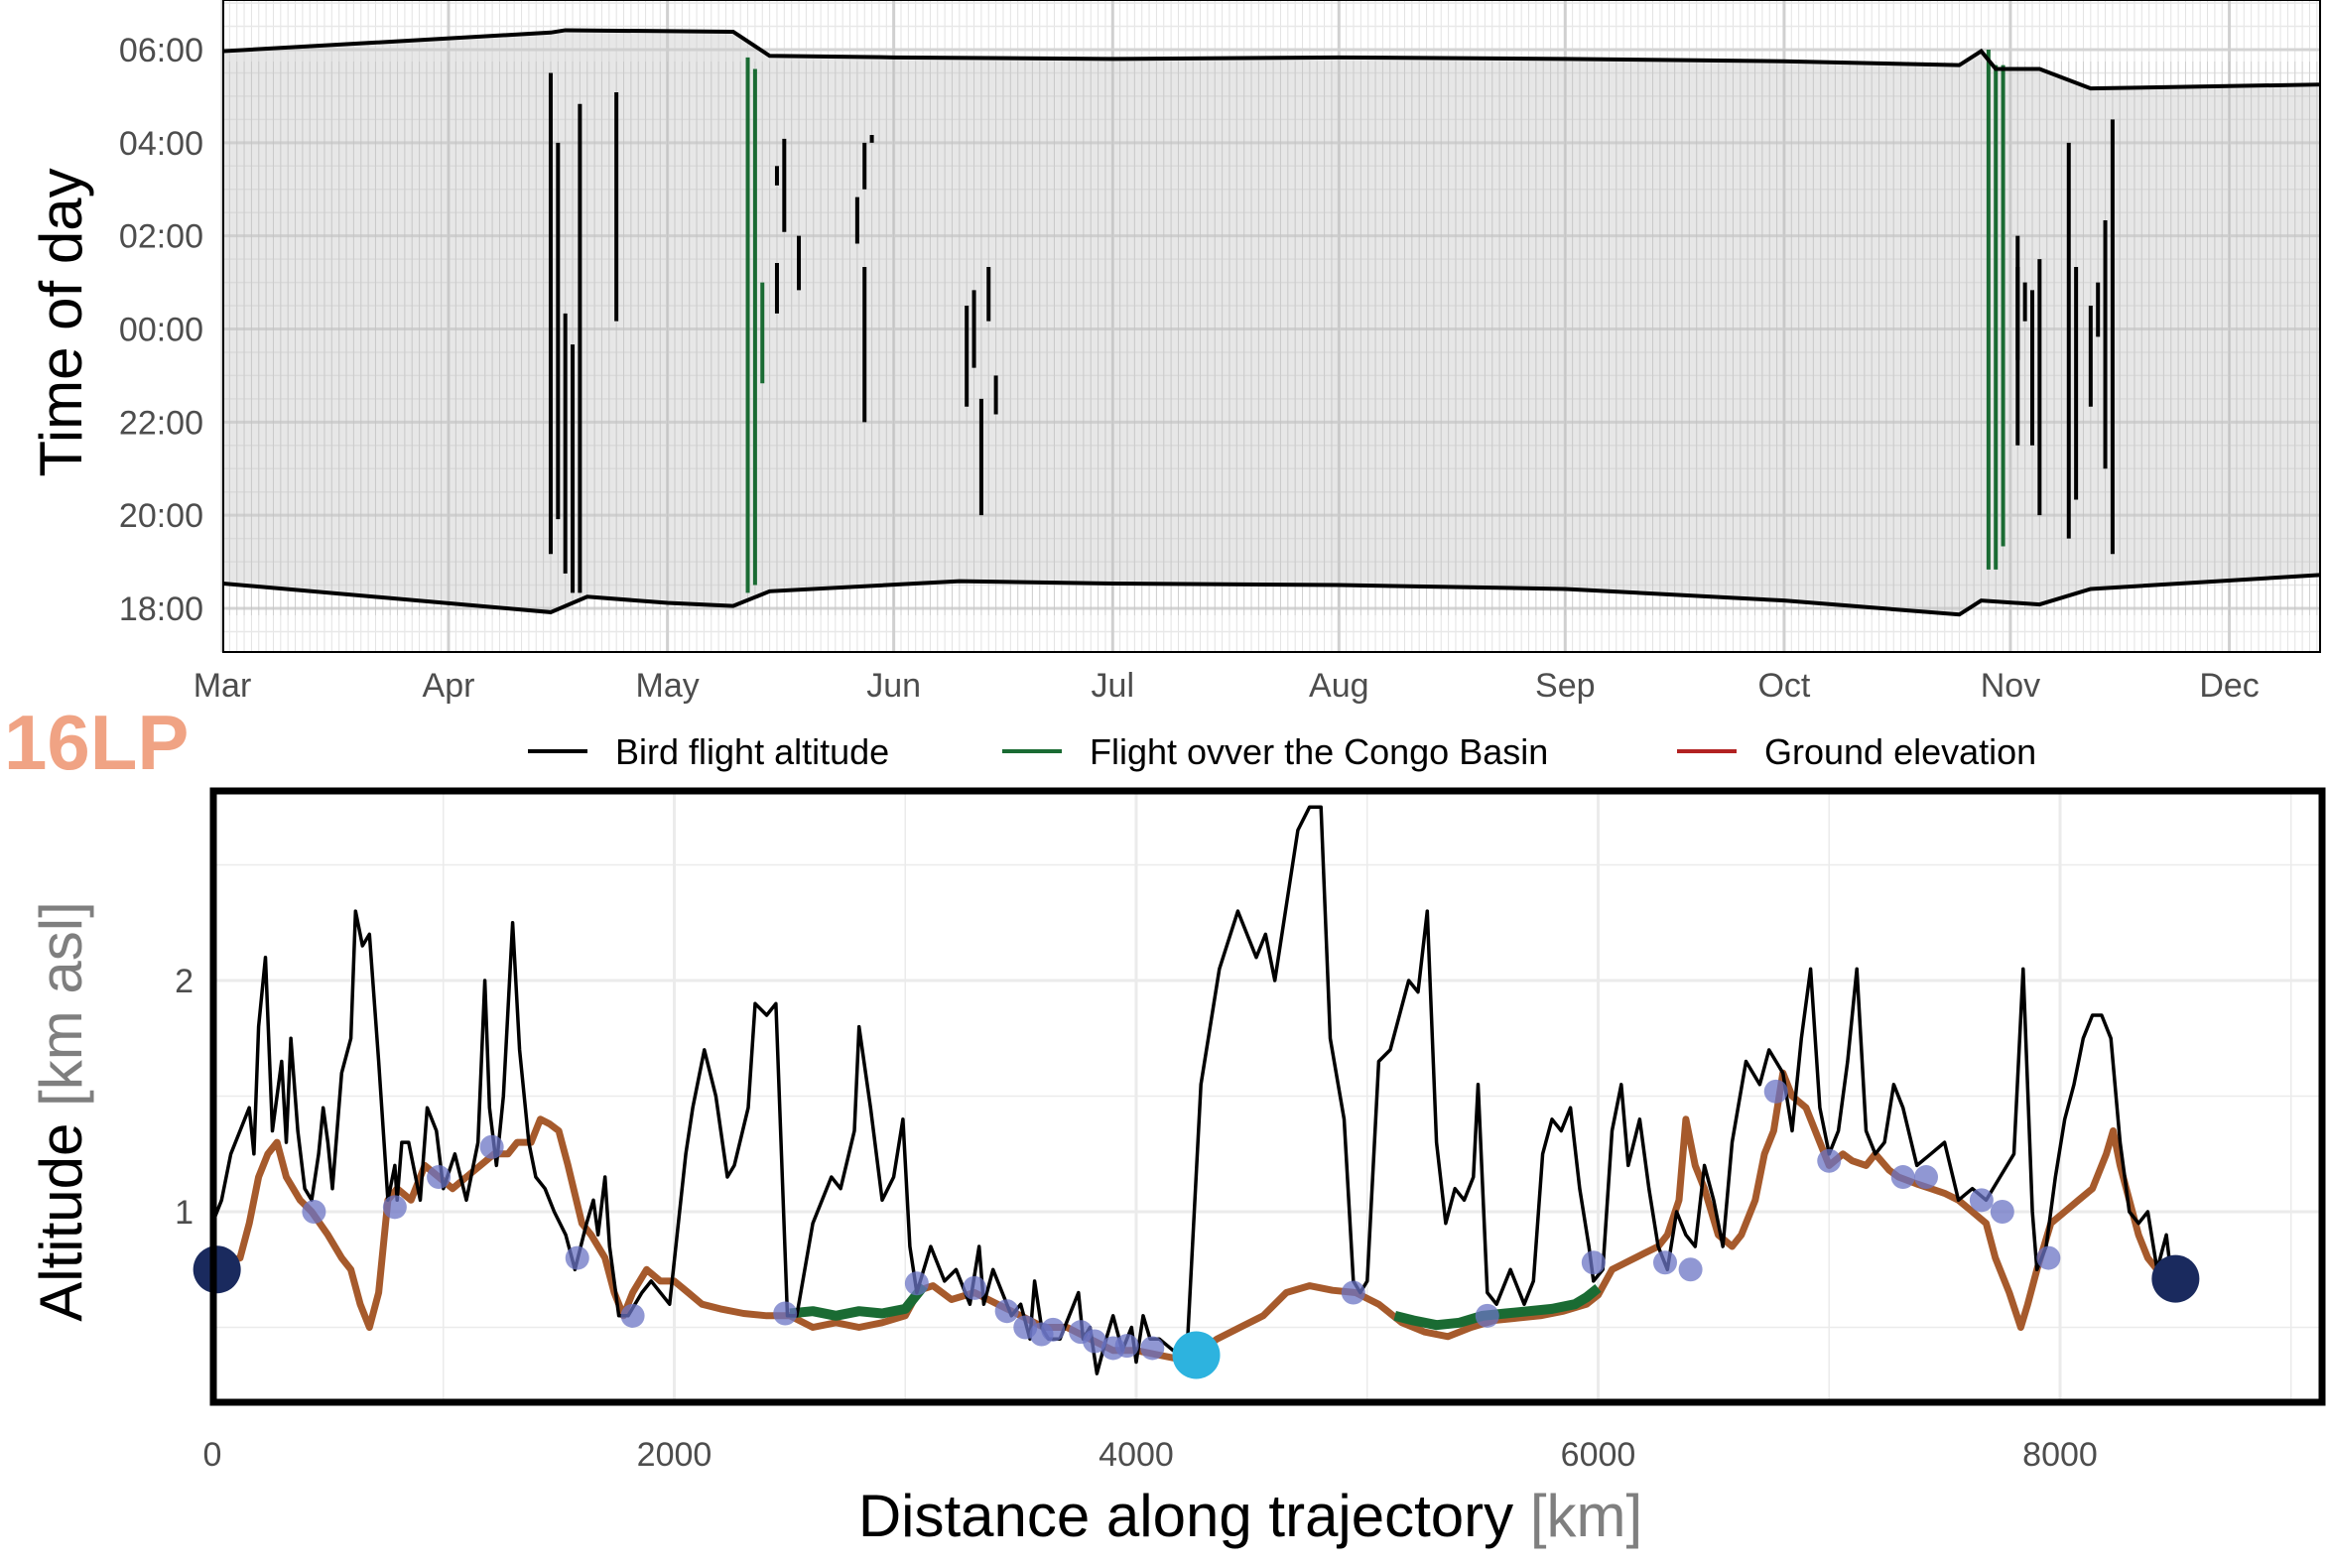 The height and width of the screenshot is (1568, 2328). Describe the element at coordinates (161, 423) in the screenshot. I see `top-y-tick-label: 22:00` at that location.